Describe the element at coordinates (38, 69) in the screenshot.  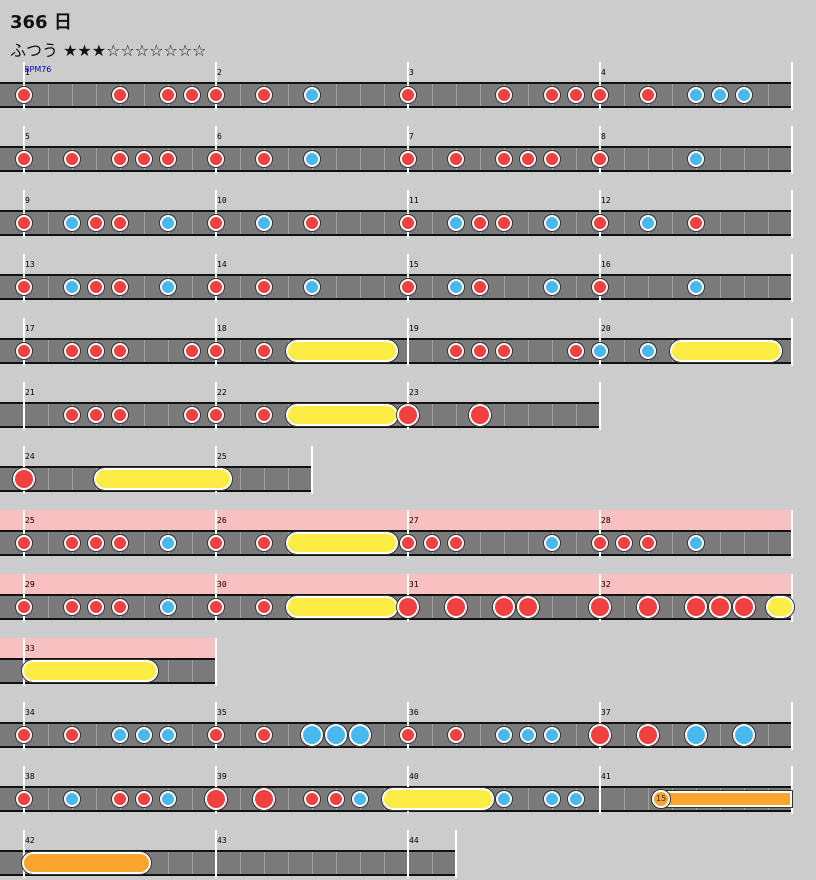
I see `bpm-label: BPM76` at that location.